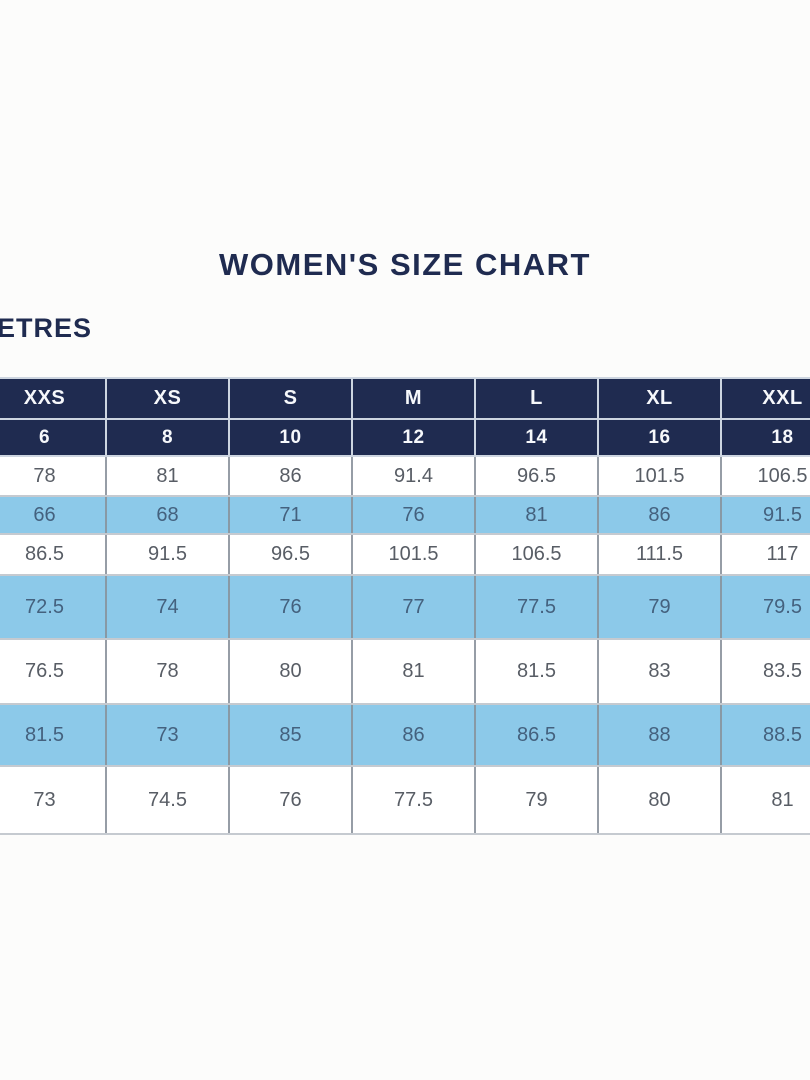 The image size is (810, 1080). I want to click on measurement-cell: 66, so click(53, 515).